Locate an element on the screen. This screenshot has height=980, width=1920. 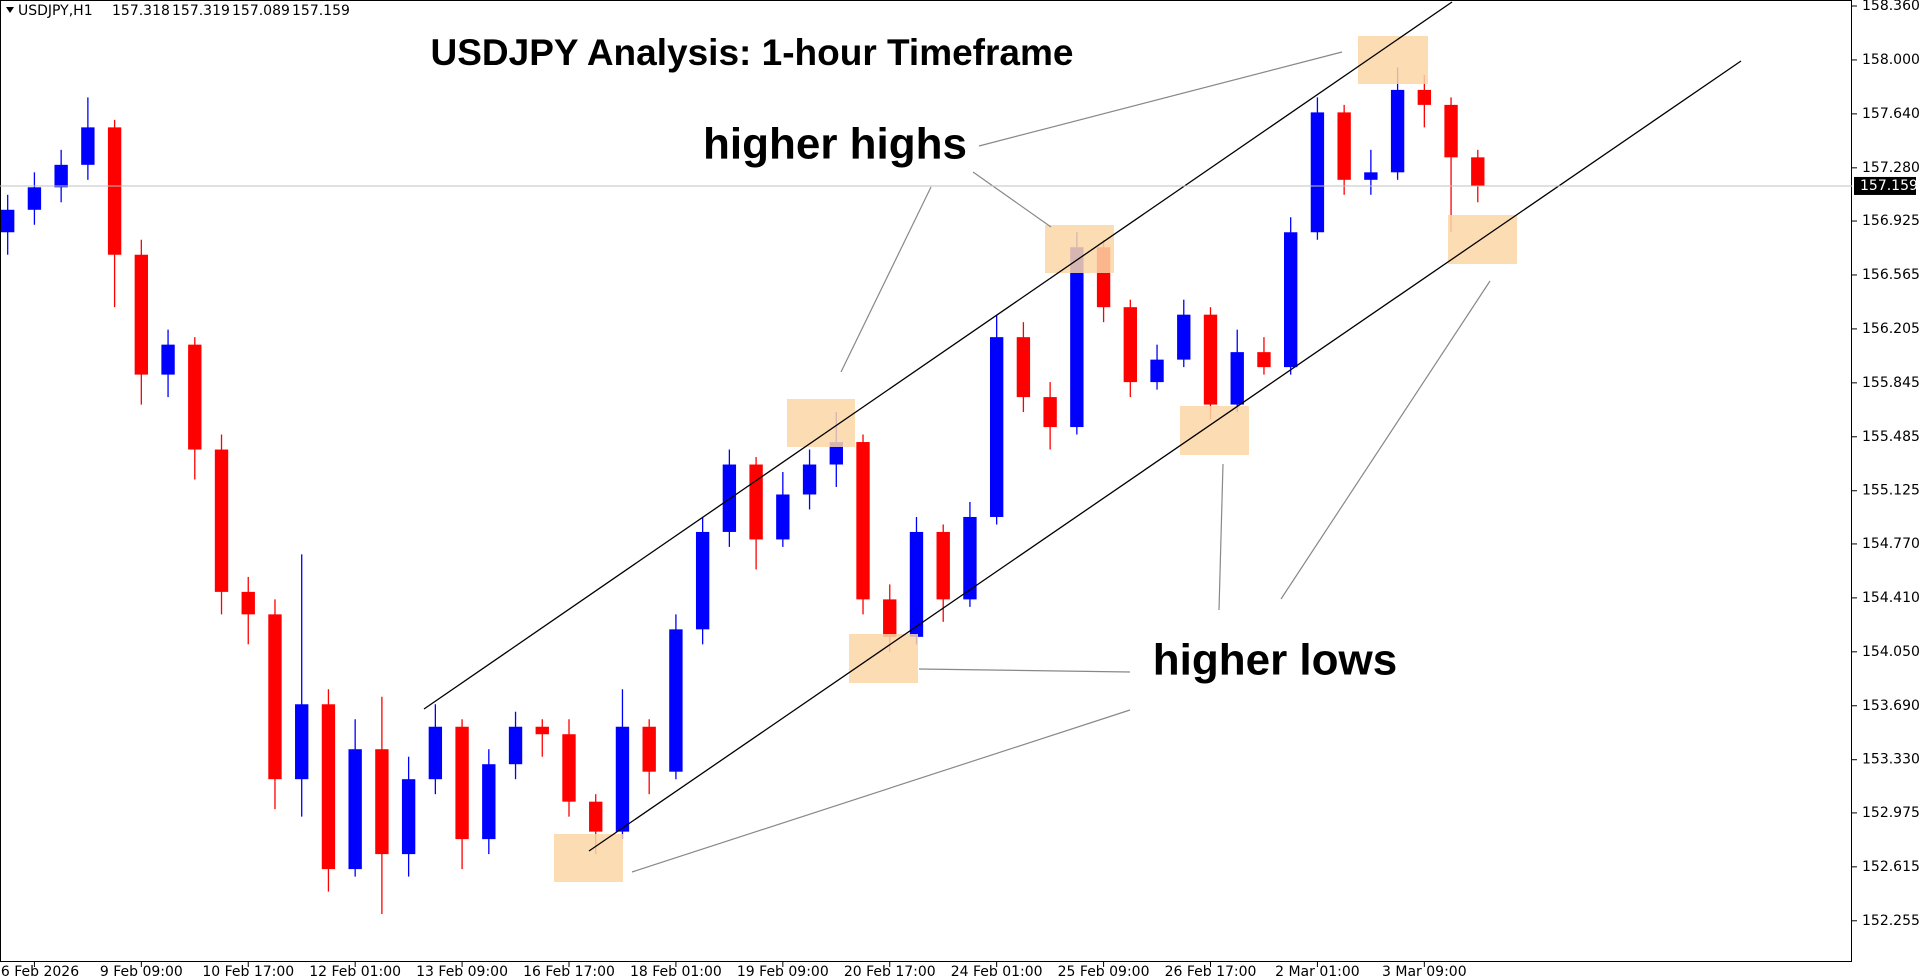
x-tick-label: 19 Feb 09:00 is located at coordinates (783, 972).